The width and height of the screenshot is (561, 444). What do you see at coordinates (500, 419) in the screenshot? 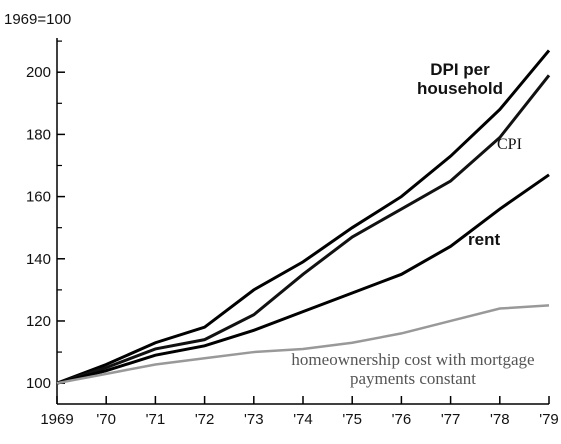
I see `x-tick-label: '78` at bounding box center [500, 419].